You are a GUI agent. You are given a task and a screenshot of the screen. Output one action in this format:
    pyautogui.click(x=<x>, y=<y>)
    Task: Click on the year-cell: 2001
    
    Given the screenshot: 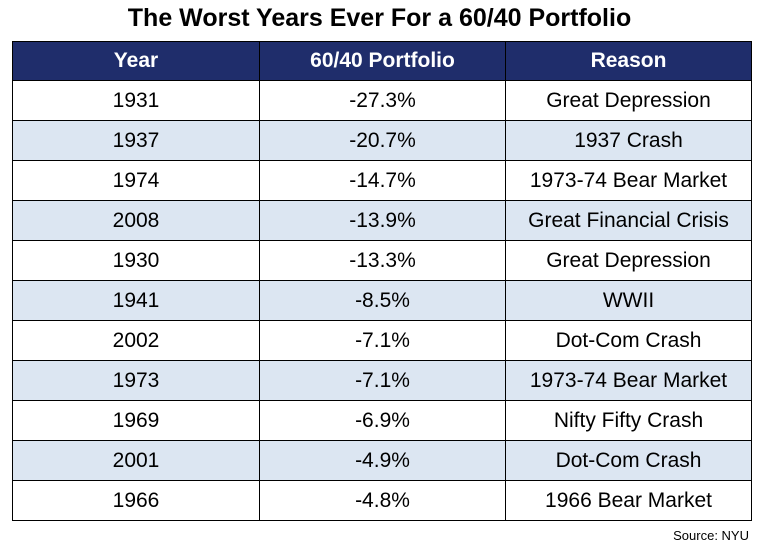 What is the action you would take?
    pyautogui.click(x=136, y=460)
    